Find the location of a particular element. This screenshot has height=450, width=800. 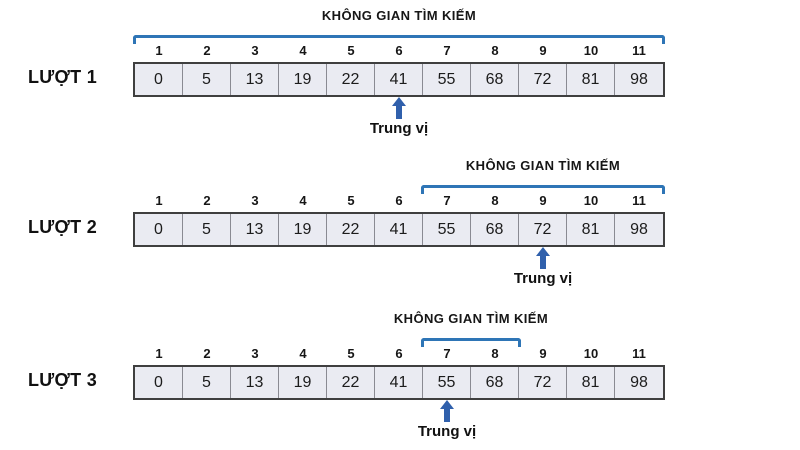

round-label: LƯỢT 2 is located at coordinates (63, 227).